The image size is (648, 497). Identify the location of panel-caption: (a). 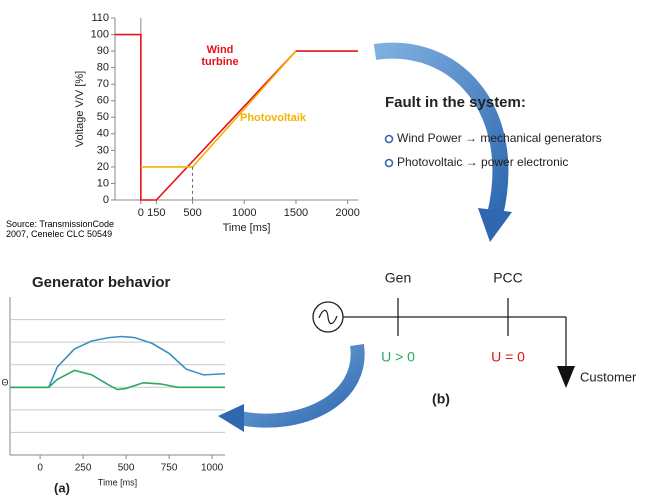
(62, 487).